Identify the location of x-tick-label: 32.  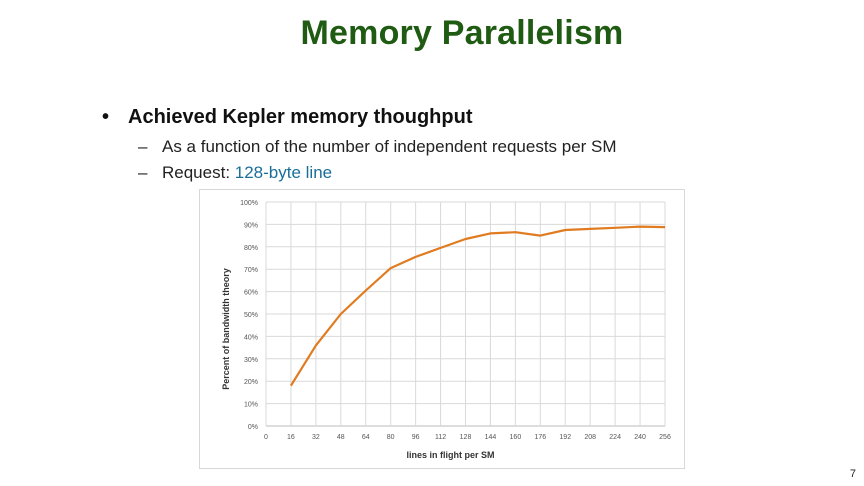
(316, 437).